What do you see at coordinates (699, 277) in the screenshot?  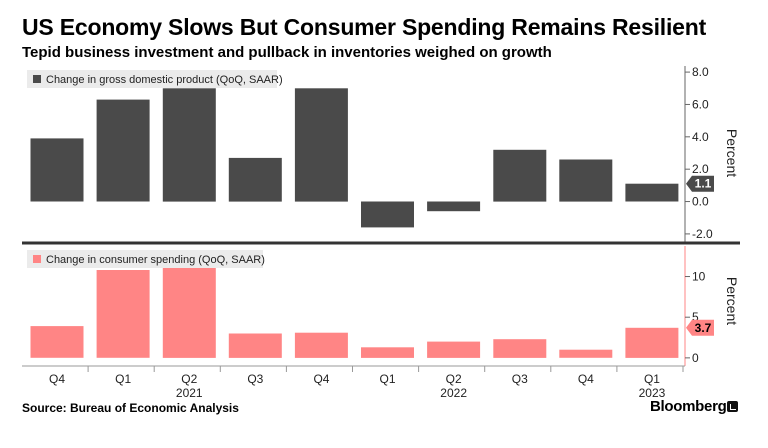 I see `spending-y-tick-label: 10` at bounding box center [699, 277].